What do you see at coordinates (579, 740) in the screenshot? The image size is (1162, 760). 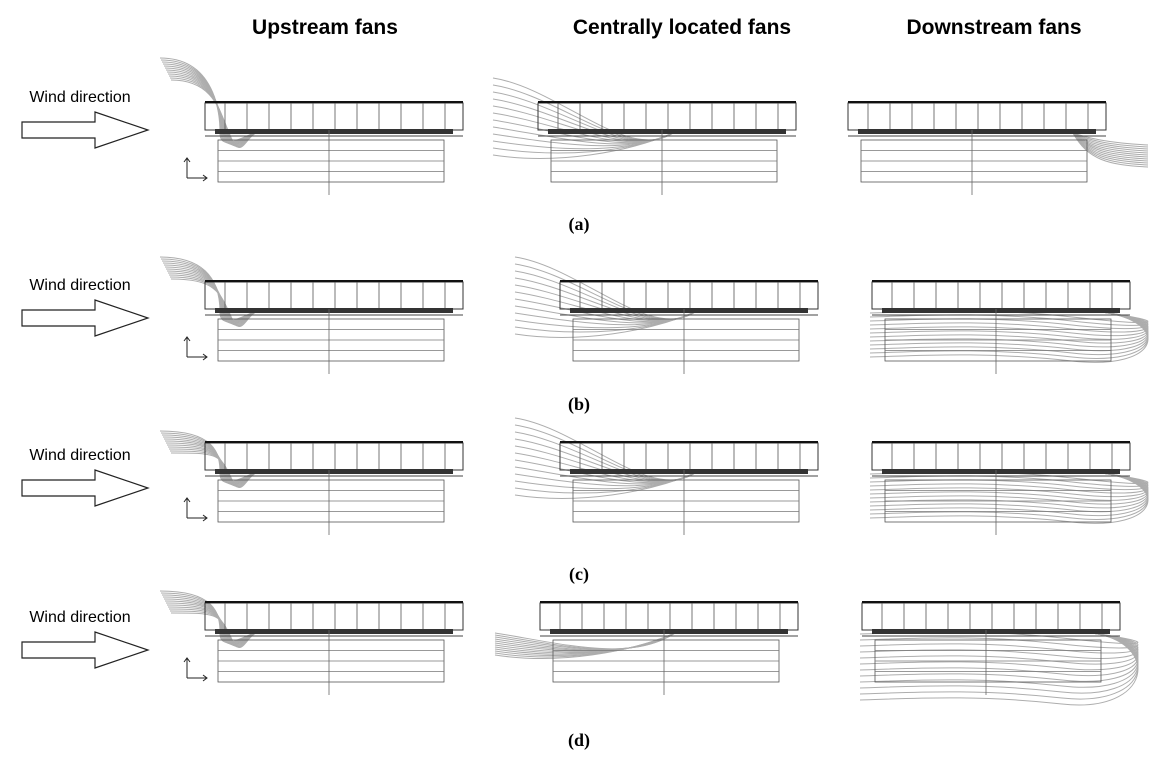 I see `row-caption: (d)` at bounding box center [579, 740].